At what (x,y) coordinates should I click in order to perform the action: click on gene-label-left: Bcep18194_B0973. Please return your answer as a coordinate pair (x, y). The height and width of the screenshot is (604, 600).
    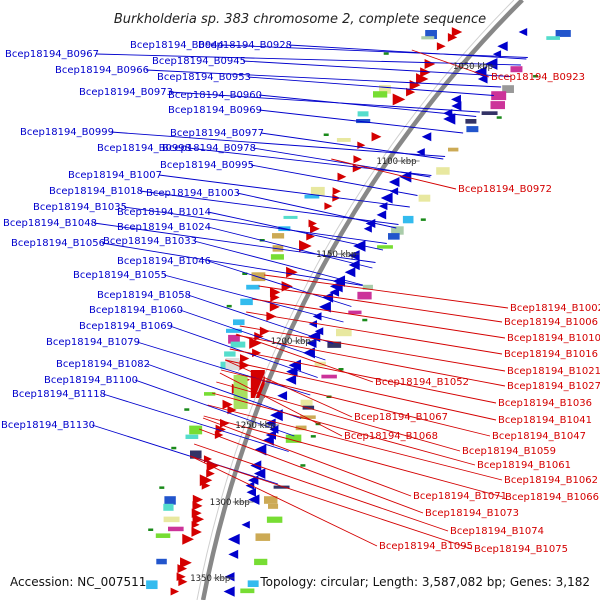
    Looking at the image, I should click on (126, 92).